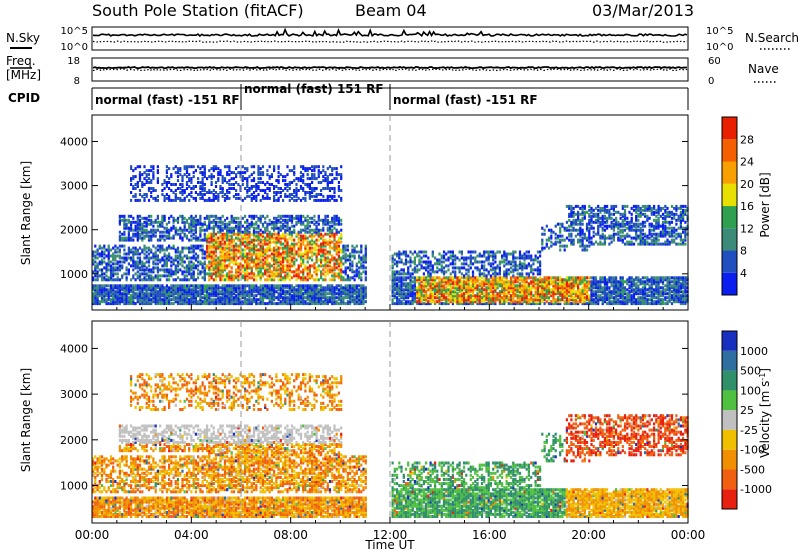 The image size is (800, 554). I want to click on mode-label: normal (fast) -151 RF, so click(465, 100).